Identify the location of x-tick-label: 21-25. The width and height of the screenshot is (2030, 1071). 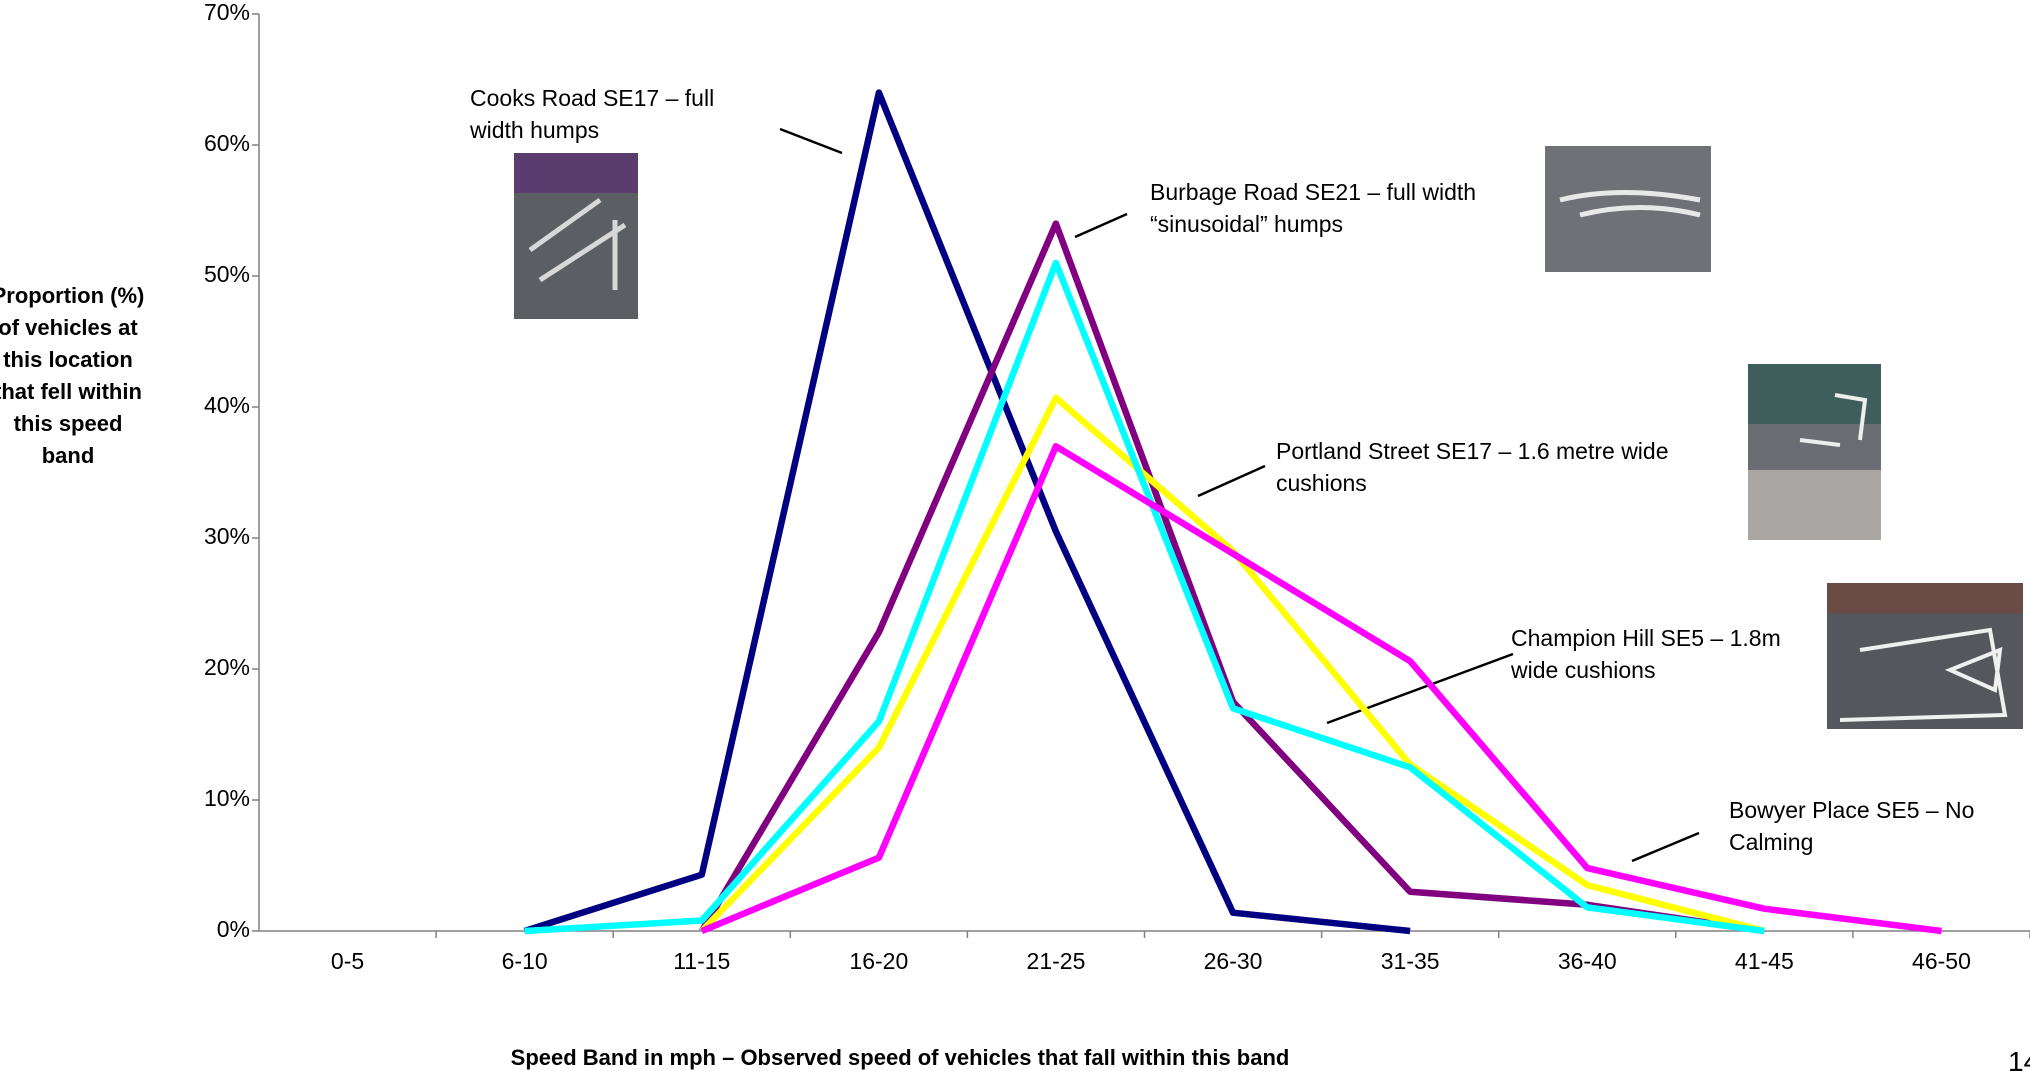
(1056, 961).